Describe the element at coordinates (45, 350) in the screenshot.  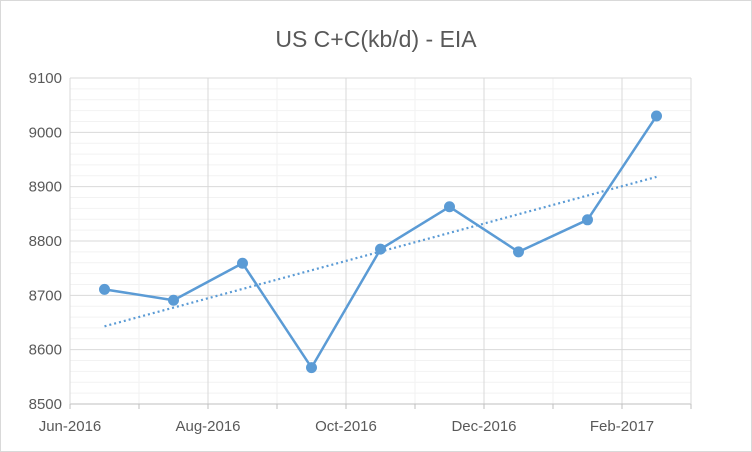
I see `y-tick-label: 8600` at that location.